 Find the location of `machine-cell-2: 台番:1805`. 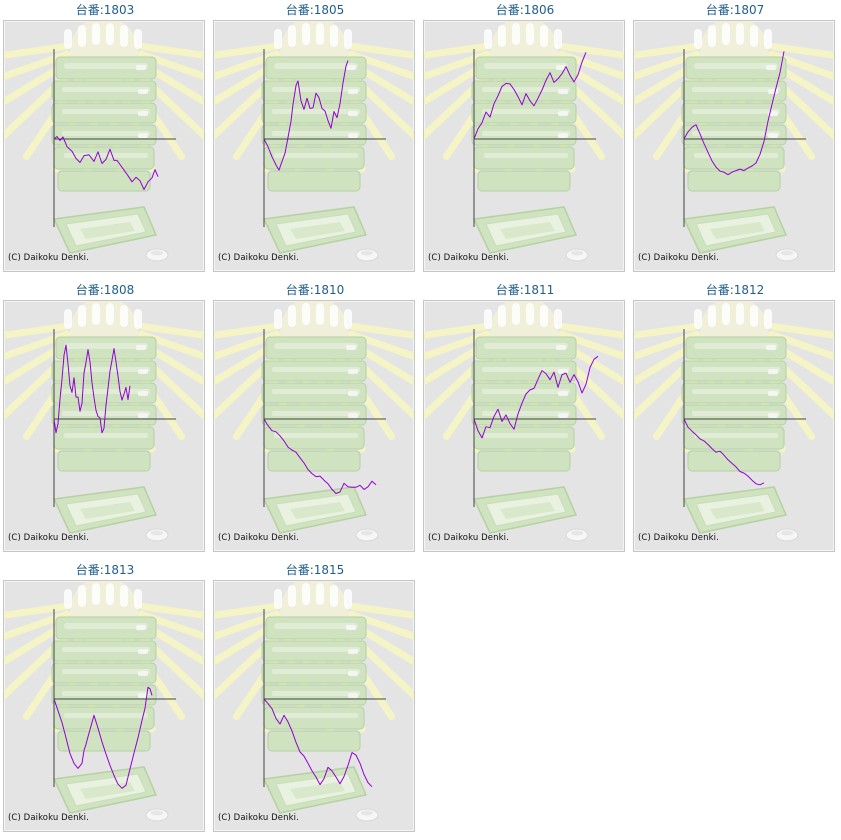

machine-cell-2: 台番:1805 is located at coordinates (315, 140).